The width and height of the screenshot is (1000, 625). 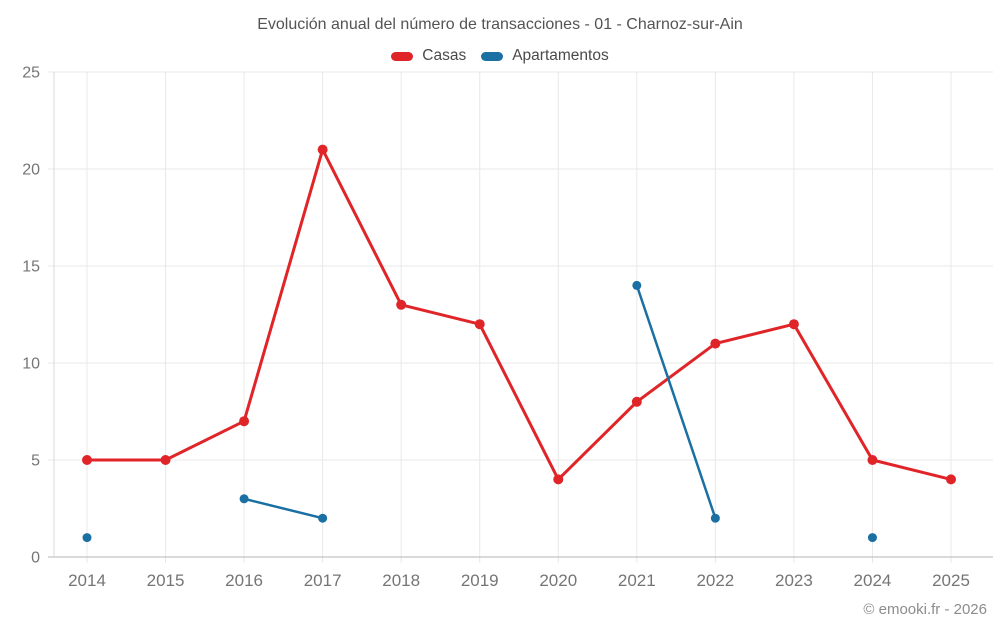 I want to click on x-axis-label: 2017, so click(x=323, y=580).